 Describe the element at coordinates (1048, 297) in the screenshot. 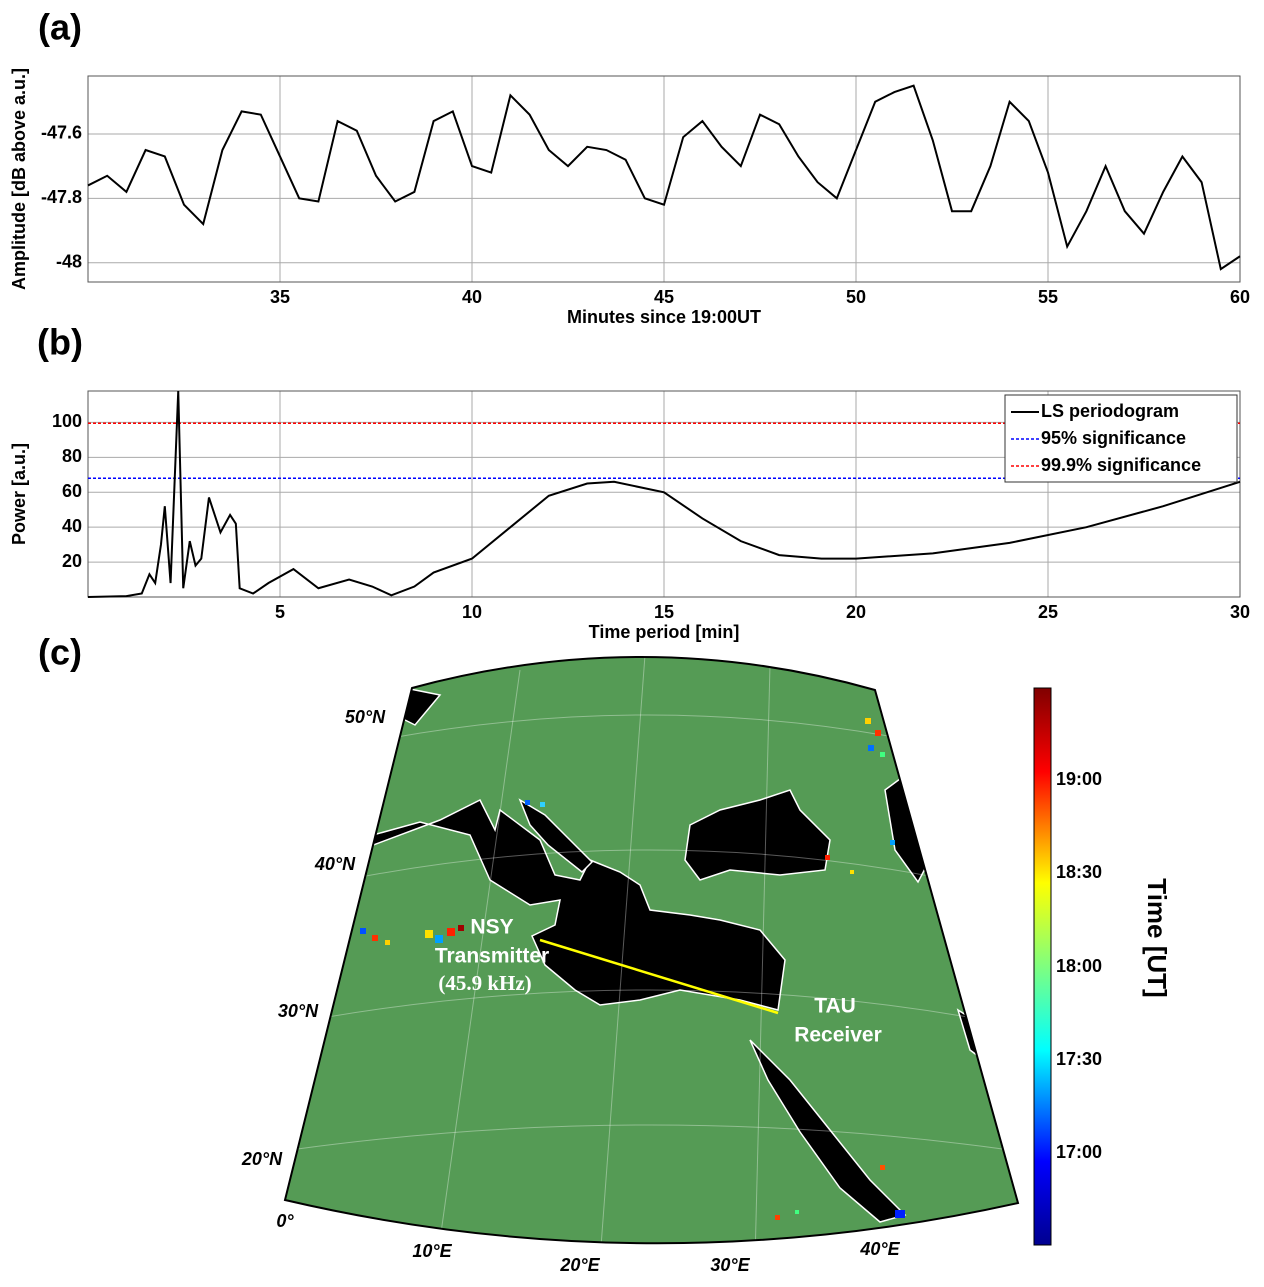

I see `x-tick-label: 55` at that location.